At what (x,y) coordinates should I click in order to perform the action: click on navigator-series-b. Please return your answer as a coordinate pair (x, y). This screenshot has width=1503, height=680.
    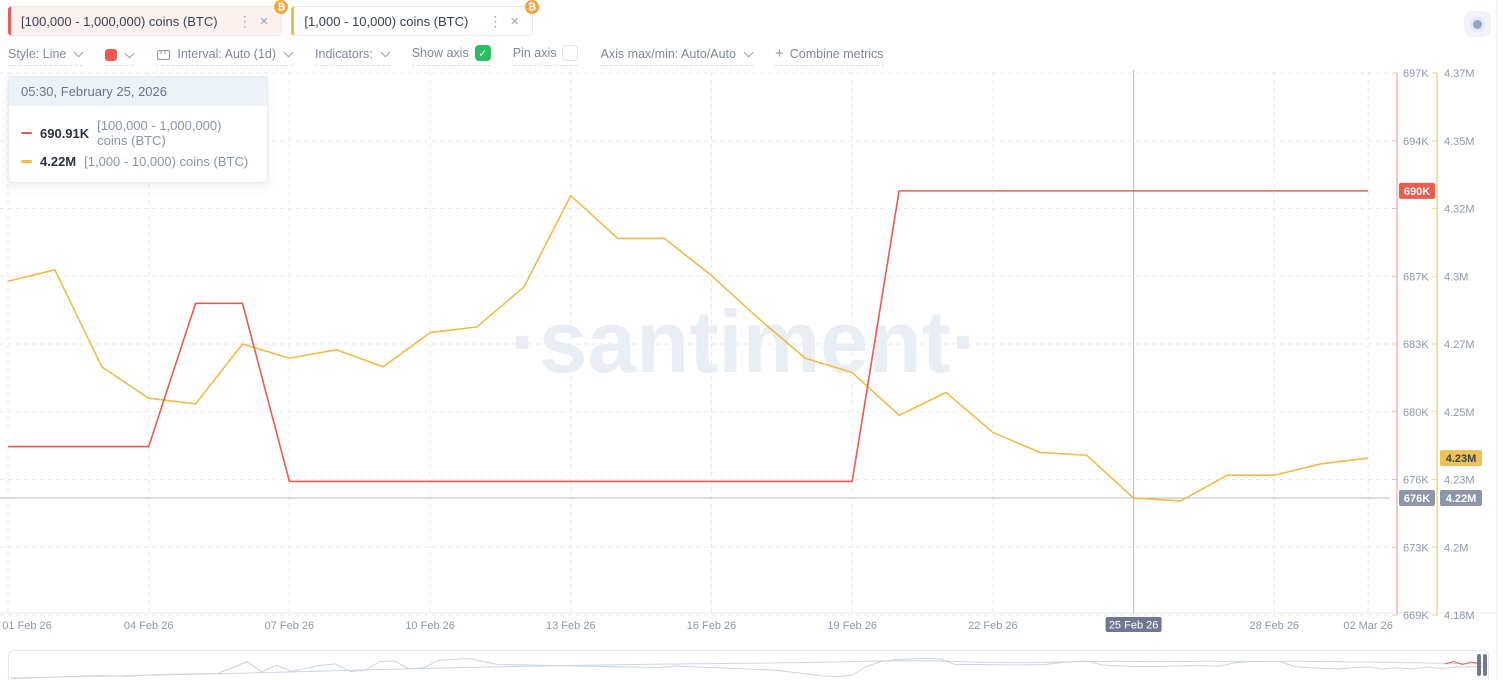
    Looking at the image, I should click on (748, 668).